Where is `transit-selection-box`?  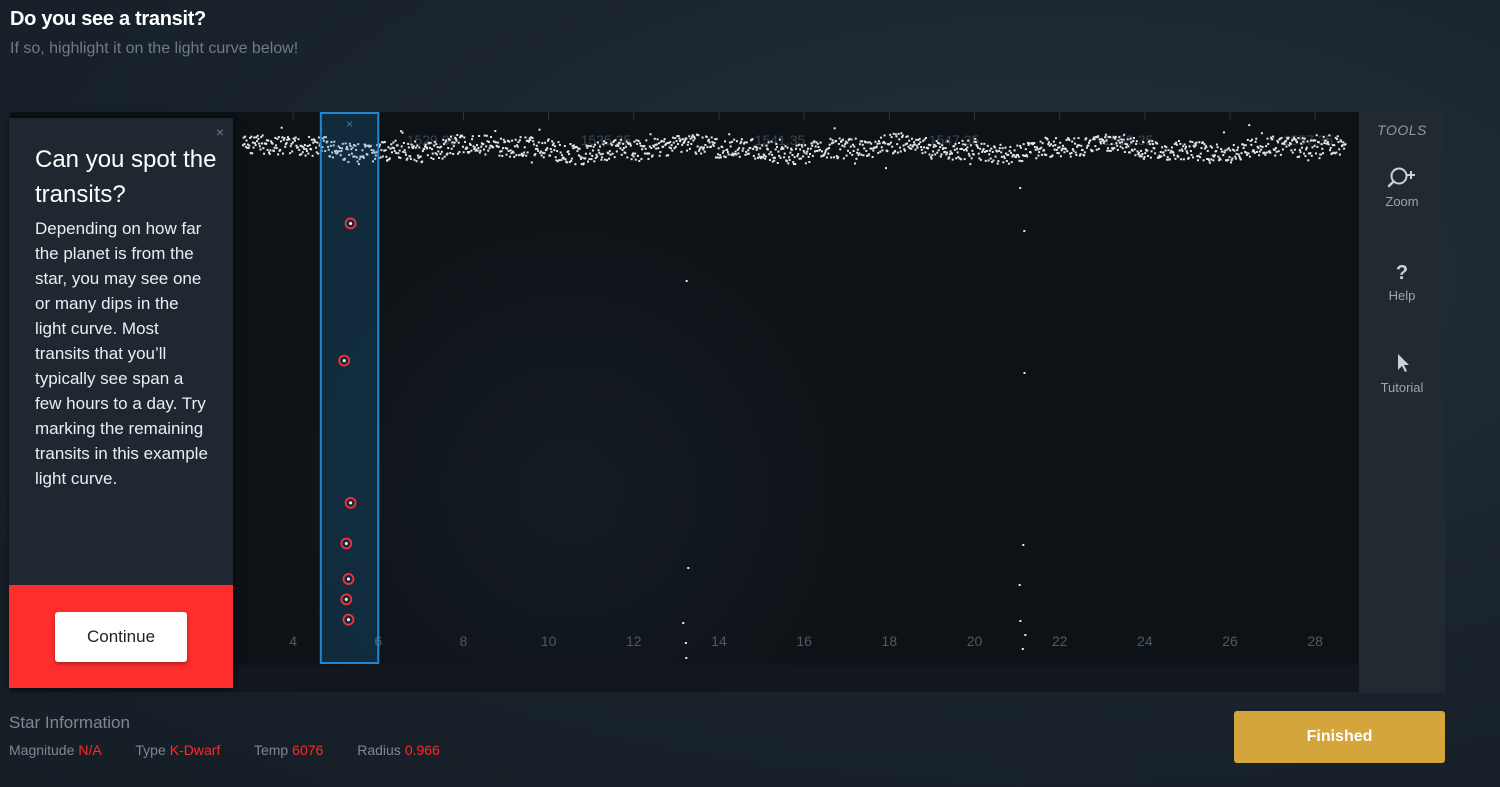 transit-selection-box is located at coordinates (349, 388).